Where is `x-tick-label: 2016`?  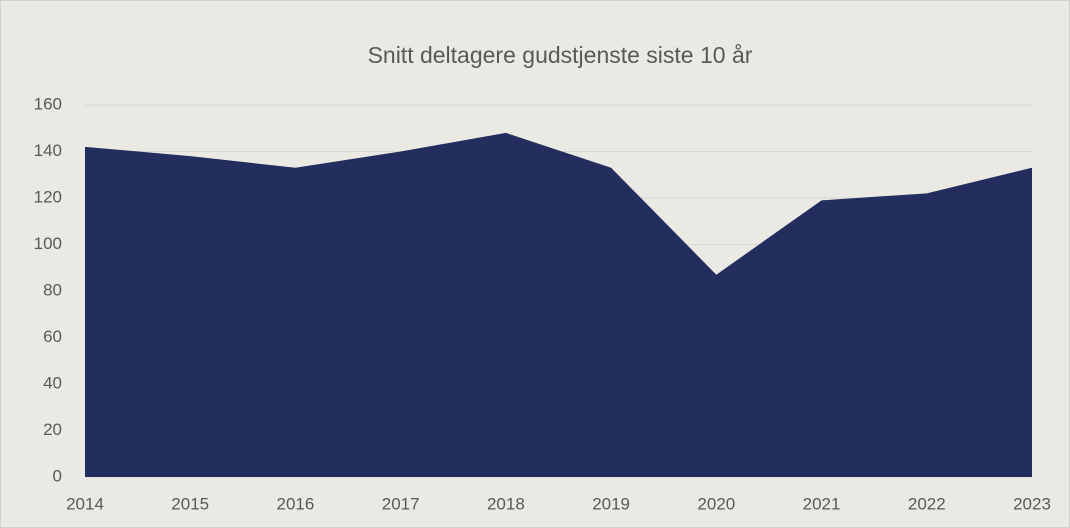 x-tick-label: 2016 is located at coordinates (296, 503).